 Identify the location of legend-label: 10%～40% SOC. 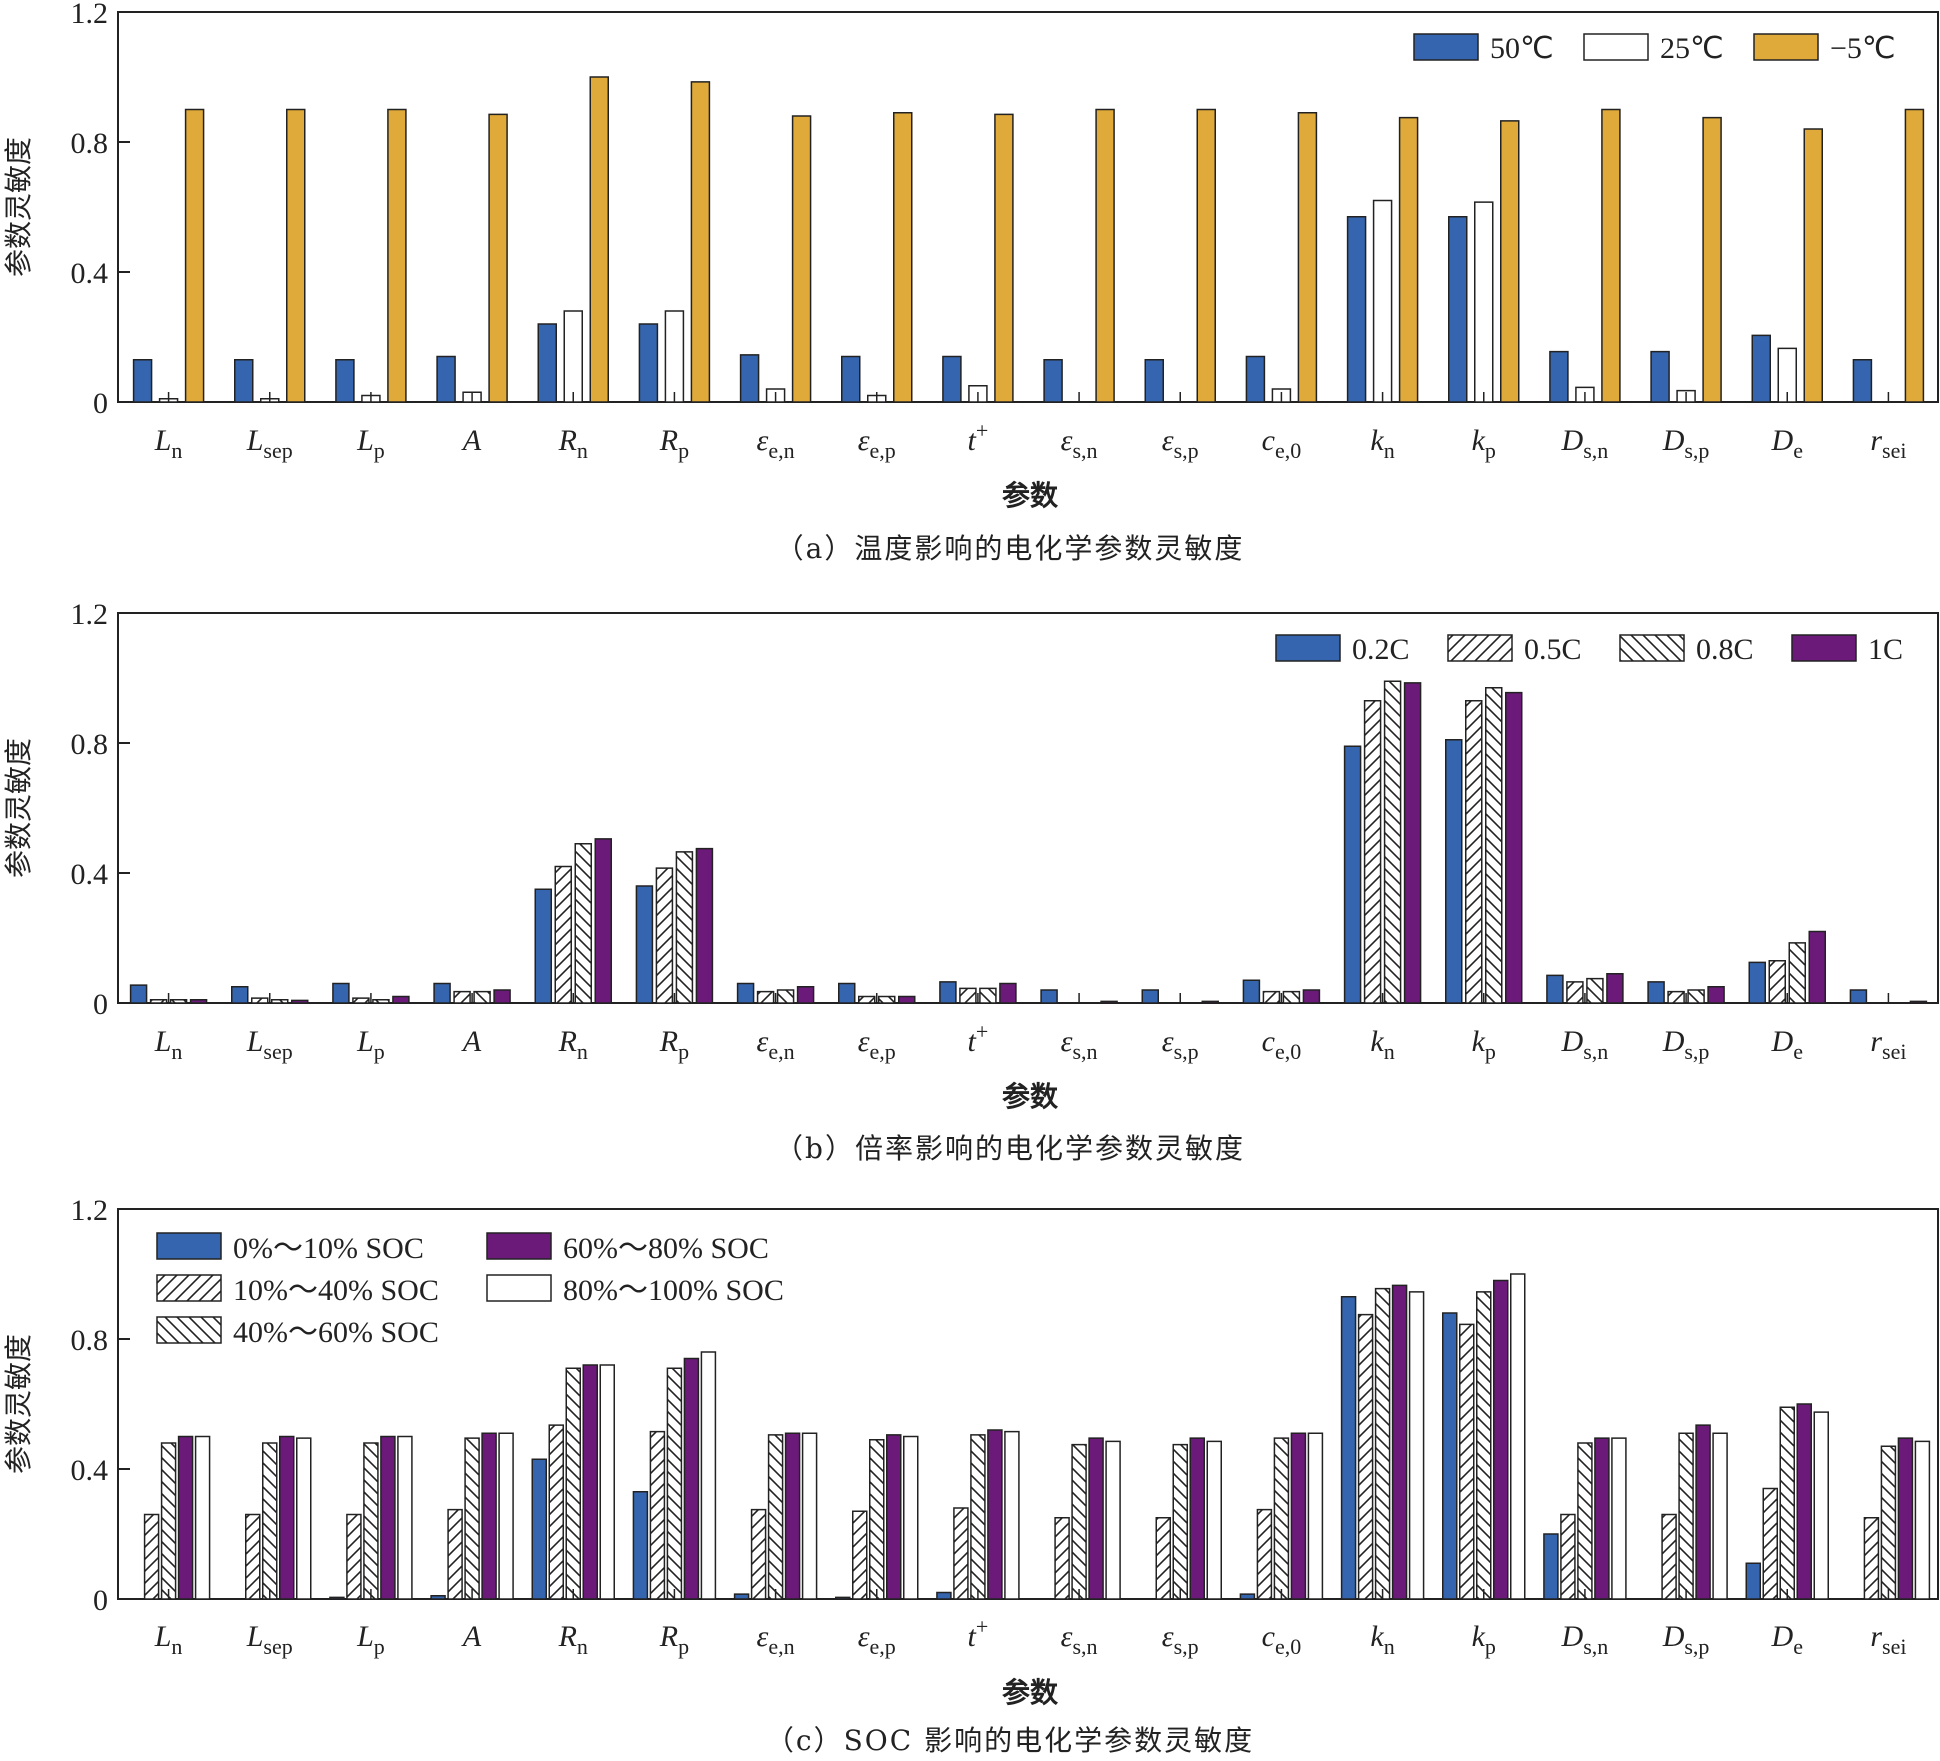
(336, 1290).